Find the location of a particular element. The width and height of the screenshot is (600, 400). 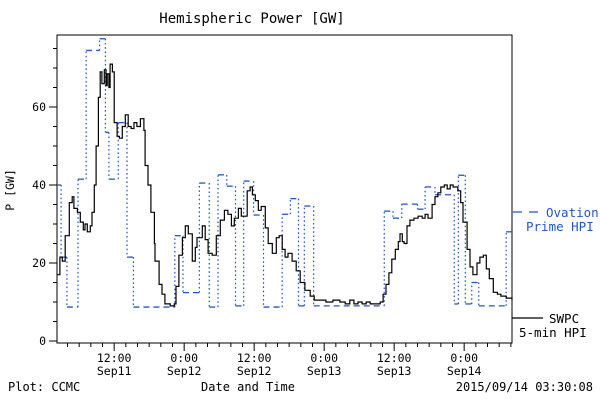

legend-ovation-label-1: Ovation is located at coordinates (572, 212).